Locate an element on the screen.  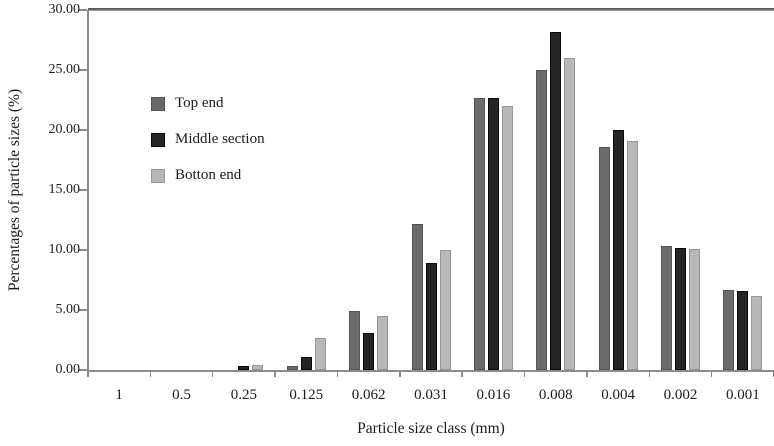
x-tick-label: 1 is located at coordinates (119, 395).